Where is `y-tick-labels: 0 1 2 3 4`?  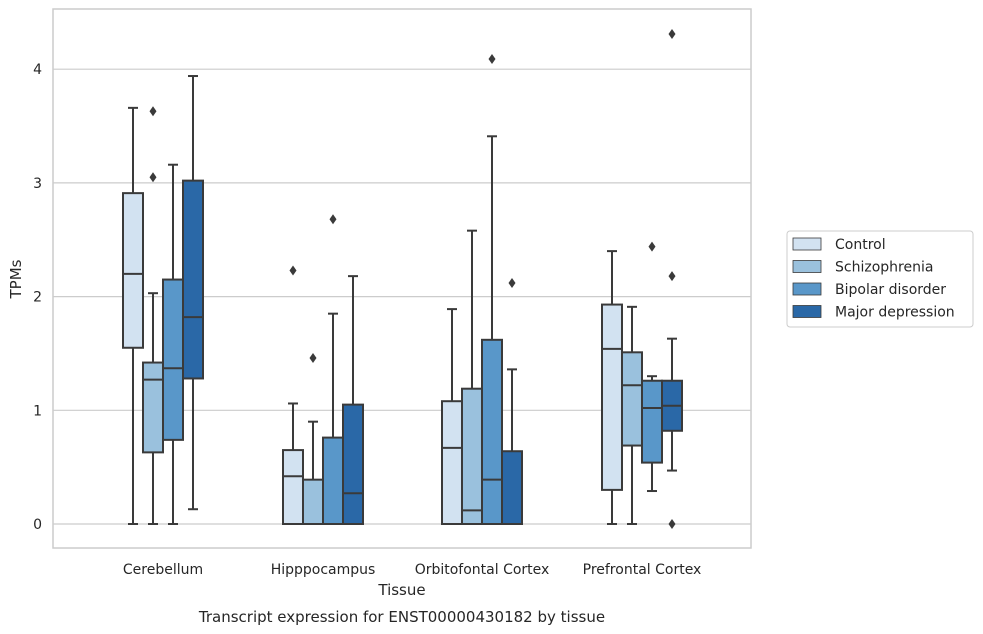 y-tick-labels: 0 1 2 3 4 is located at coordinates (37, 297).